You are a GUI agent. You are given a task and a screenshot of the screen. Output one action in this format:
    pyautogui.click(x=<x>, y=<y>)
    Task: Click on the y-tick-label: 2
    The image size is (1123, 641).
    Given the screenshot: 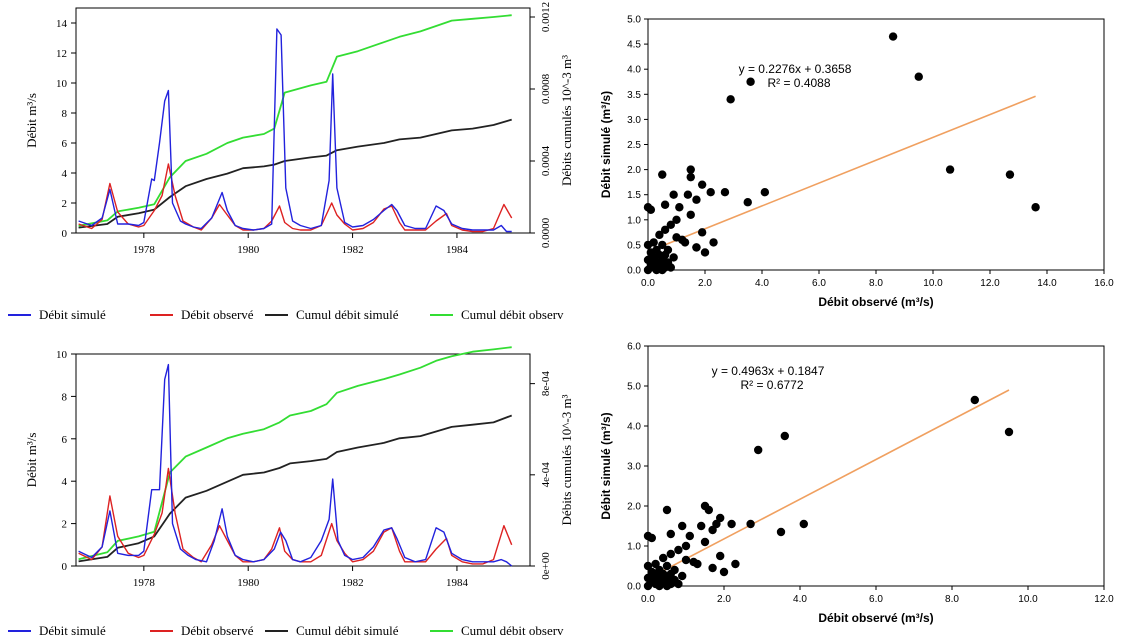 What is the action you would take?
    pyautogui.click(x=65, y=204)
    